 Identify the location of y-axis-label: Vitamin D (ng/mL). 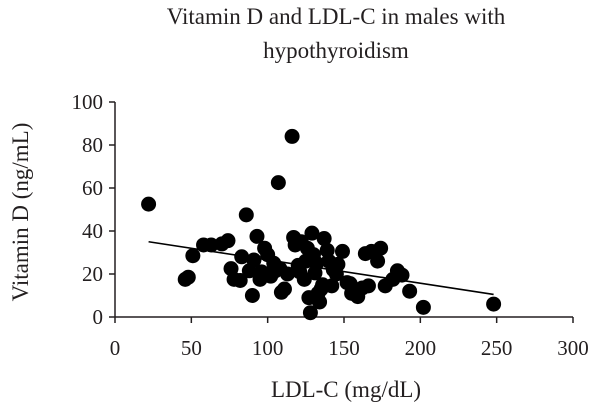
(20, 212).